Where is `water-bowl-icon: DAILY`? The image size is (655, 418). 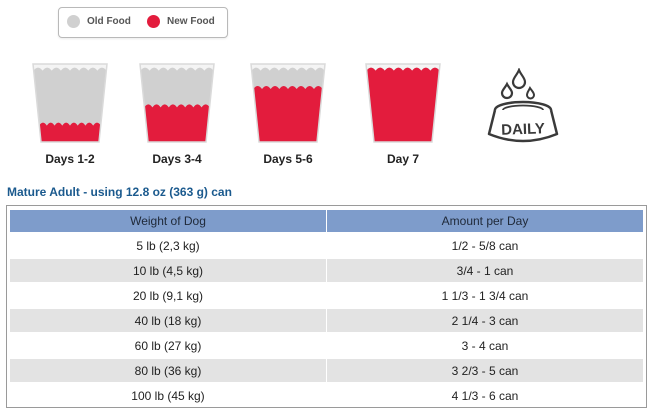
water-bowl-icon: DAILY is located at coordinates (523, 105).